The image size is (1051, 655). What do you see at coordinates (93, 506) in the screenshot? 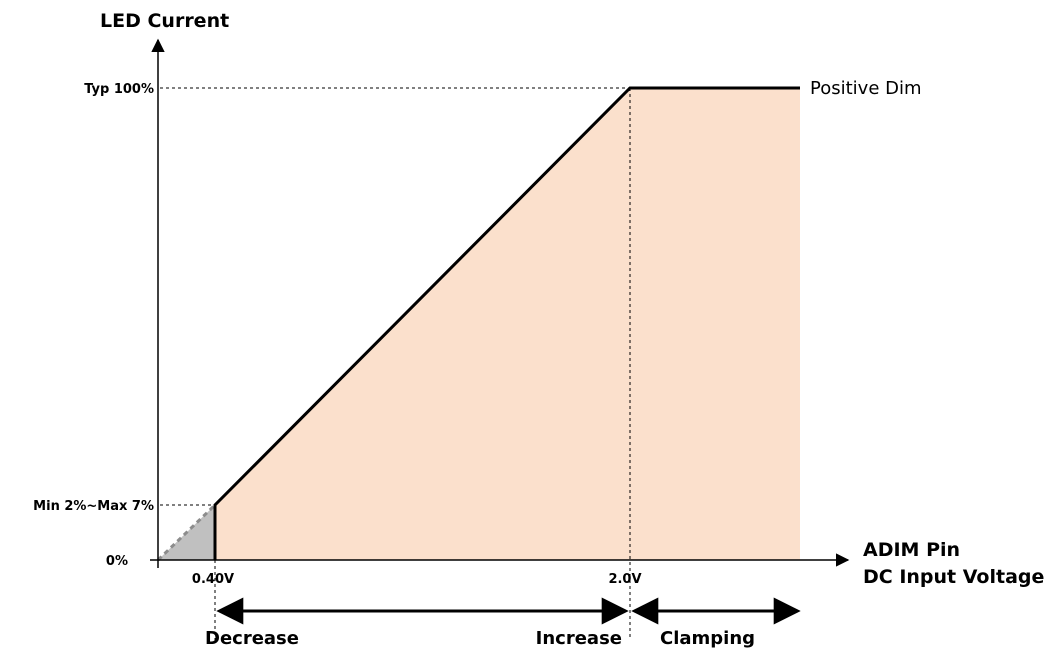
I see `y-tick-min: Min 2%~Max 7%` at bounding box center [93, 506].